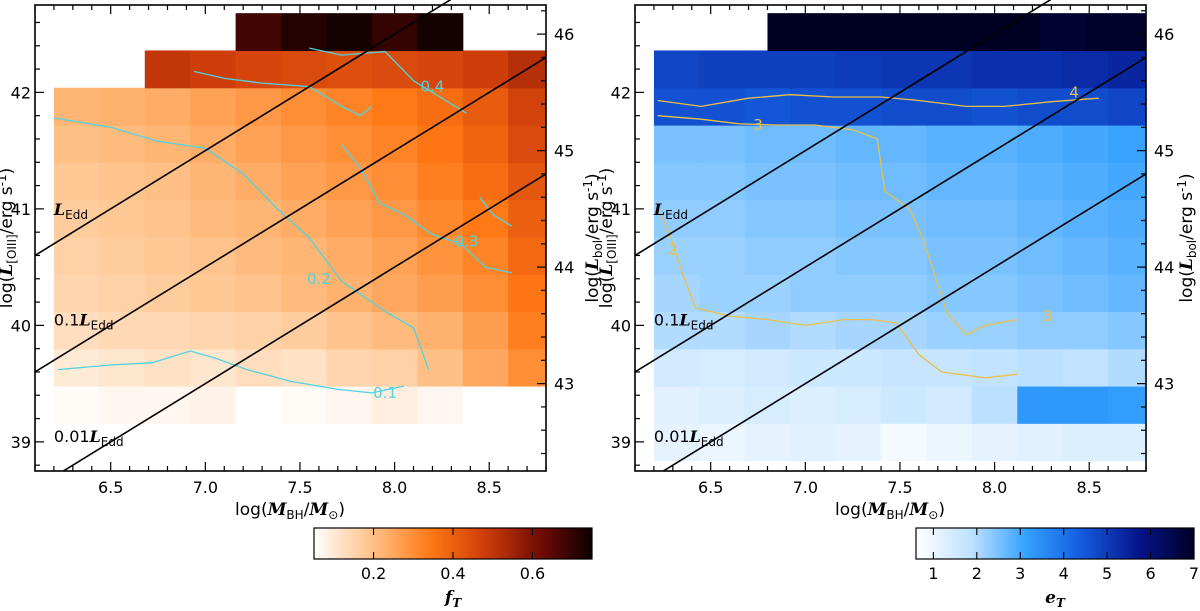 This screenshot has width=1200, height=611. I want to click on colorbar-label-et: eT, so click(1055, 599).